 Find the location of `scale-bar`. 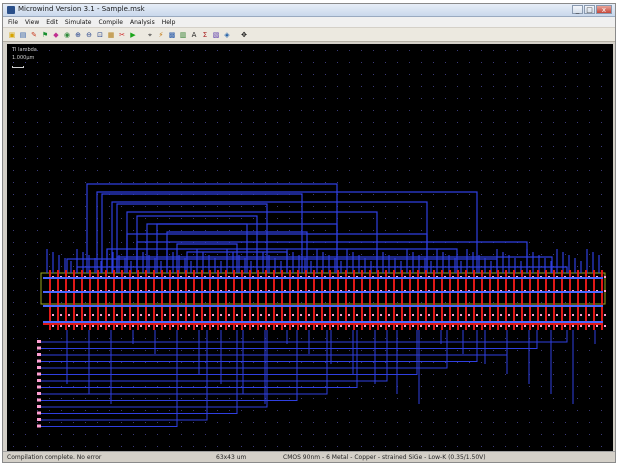

scale-bar is located at coordinates (18, 67).